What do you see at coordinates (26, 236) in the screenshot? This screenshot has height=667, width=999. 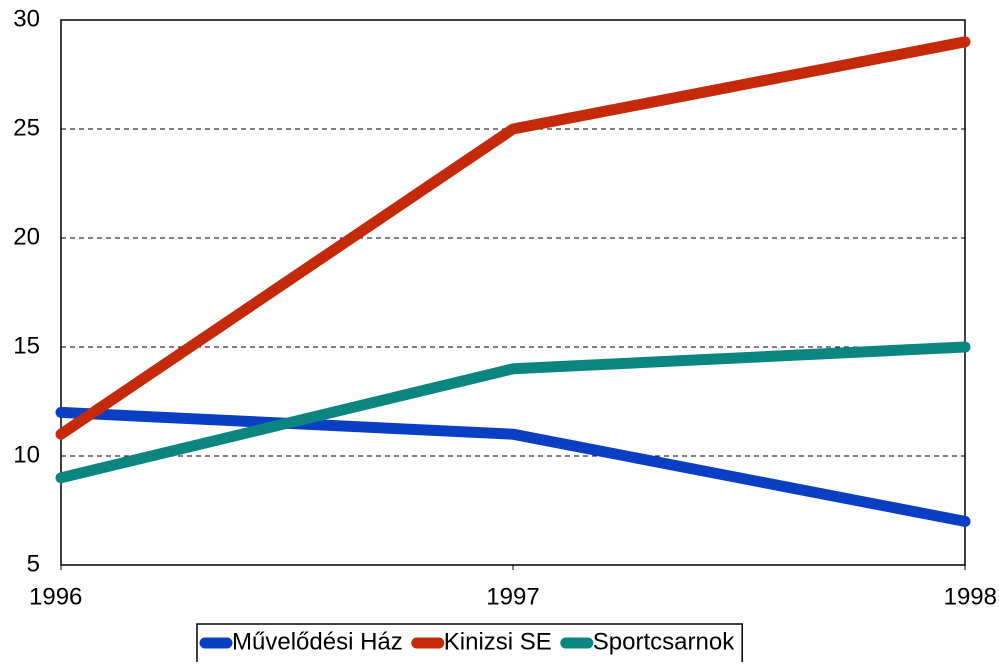 I see `y-tick-label: 20` at bounding box center [26, 236].